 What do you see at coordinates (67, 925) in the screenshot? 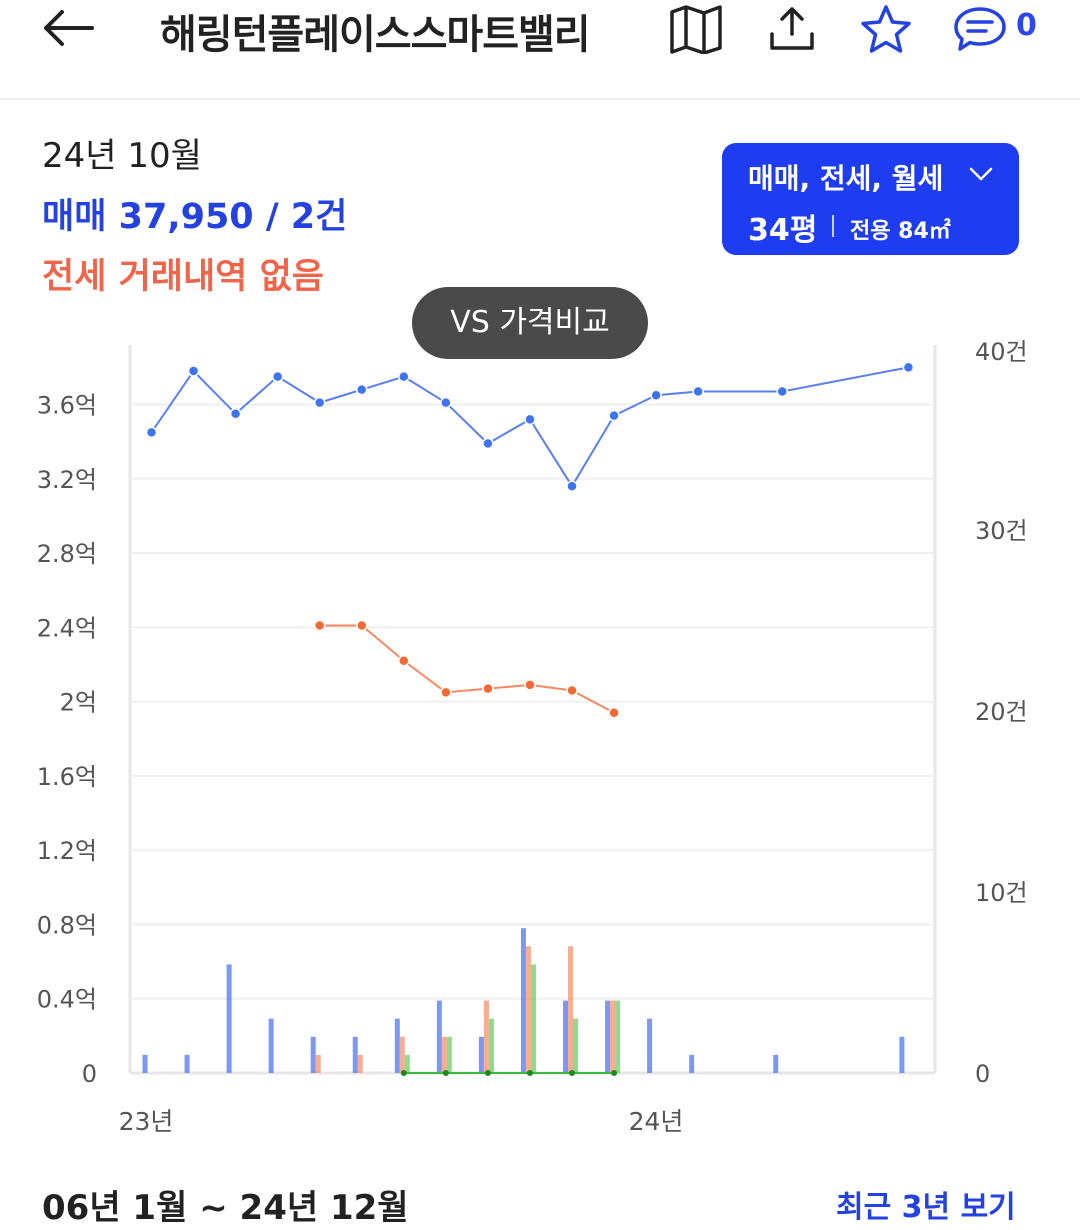
I see `y-left-tick-label: 0.8억` at bounding box center [67, 925].